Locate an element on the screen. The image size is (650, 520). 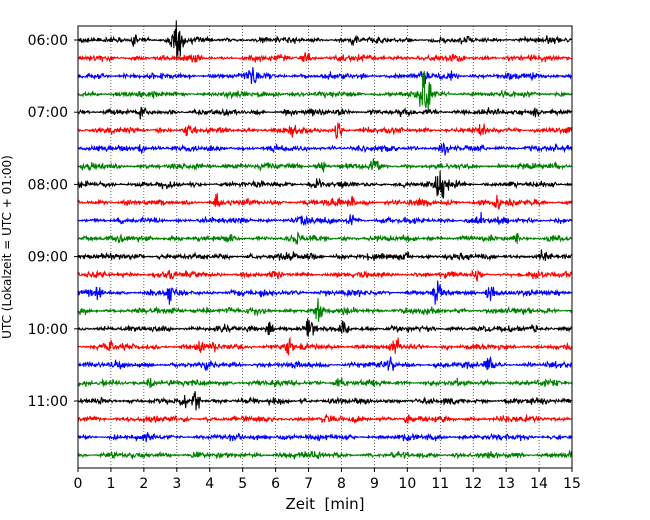
x-tick-label: 9 is located at coordinates (374, 484).